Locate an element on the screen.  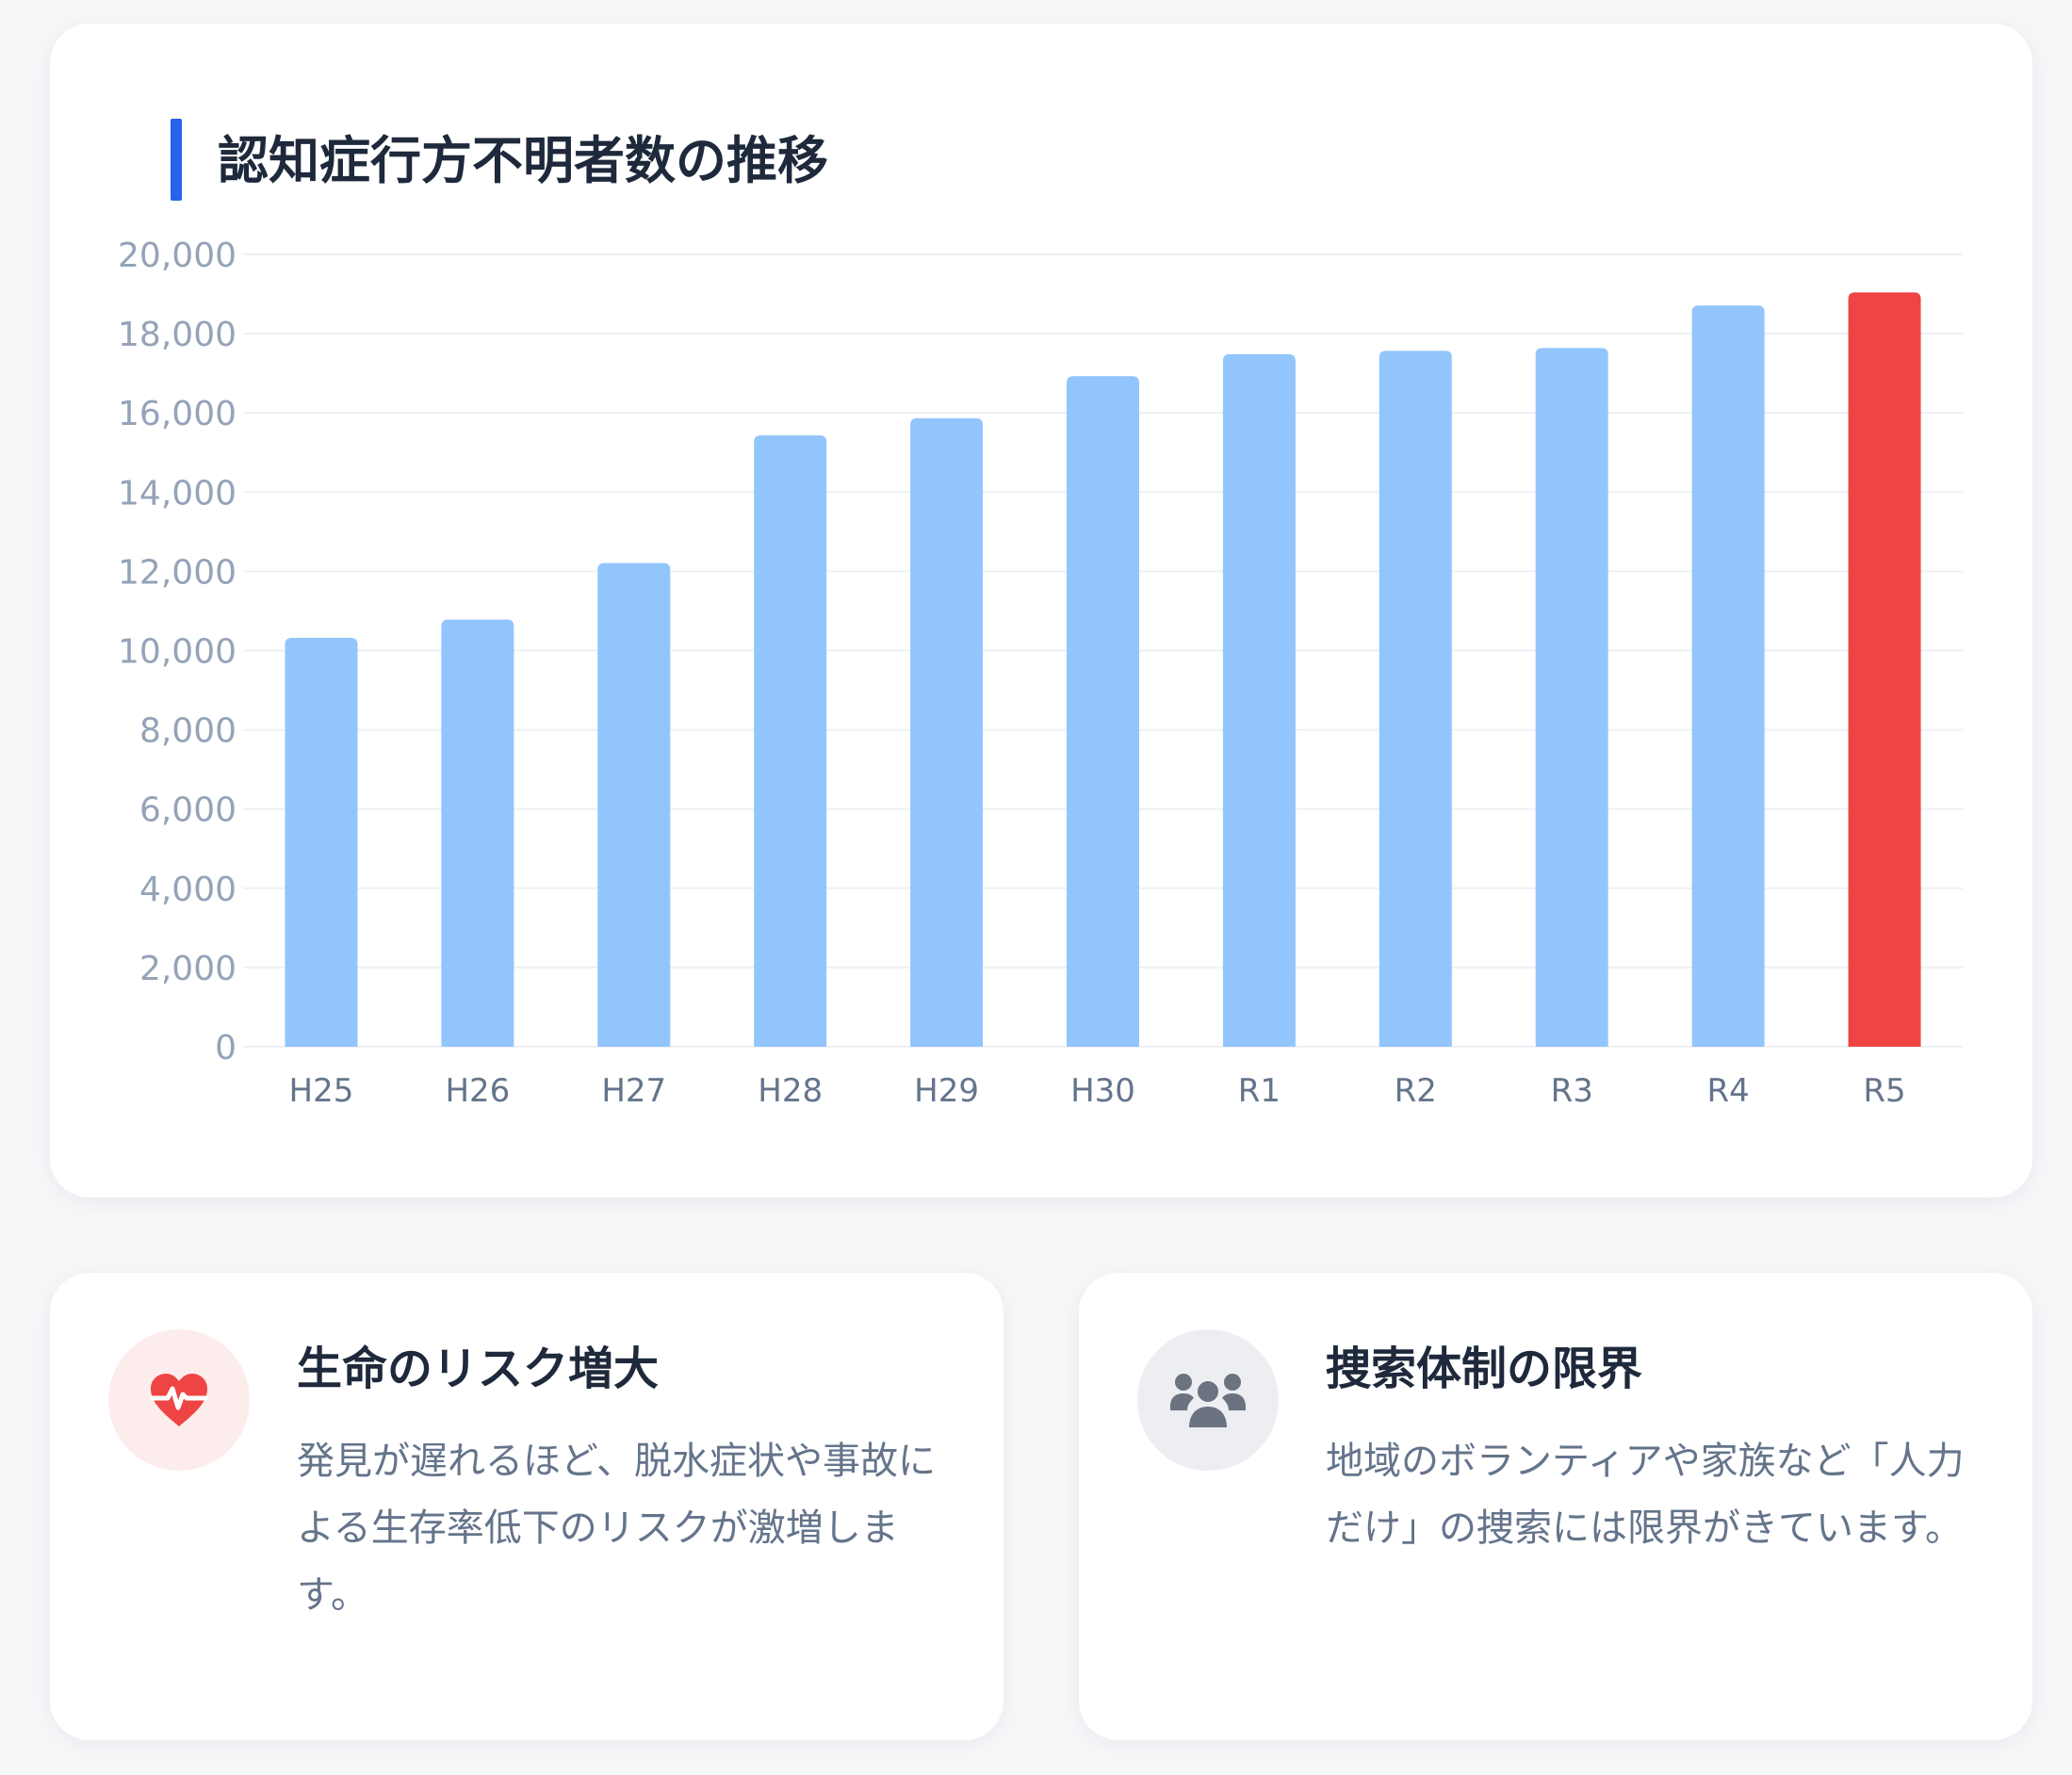
bar-H27 is located at coordinates (634, 804).